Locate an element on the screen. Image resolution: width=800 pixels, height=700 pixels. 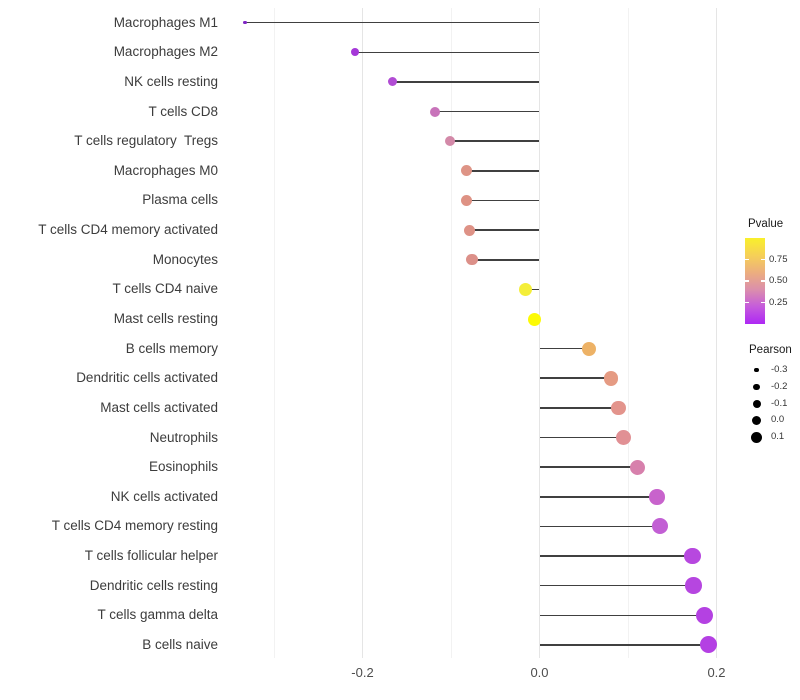
legend-size-label: 0.0 is located at coordinates (778, 420).